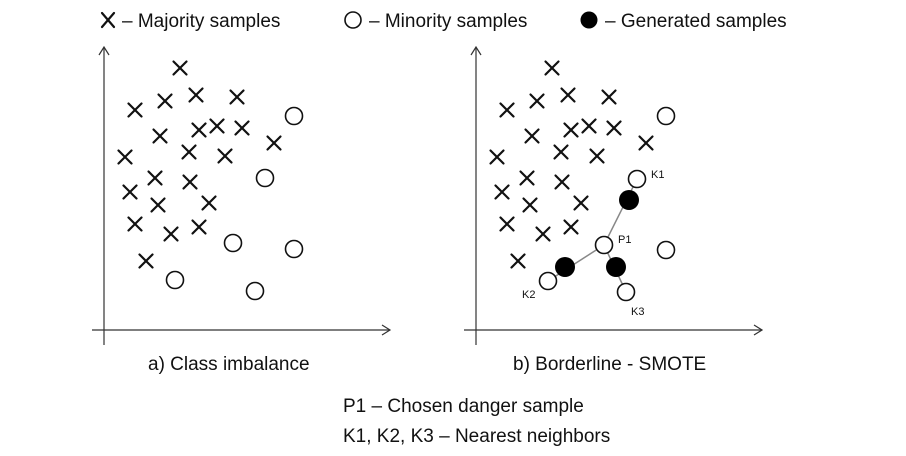 The image size is (906, 456). What do you see at coordinates (234, 203) in the screenshot?
I see `panel-a-minority-samples` at bounding box center [234, 203].